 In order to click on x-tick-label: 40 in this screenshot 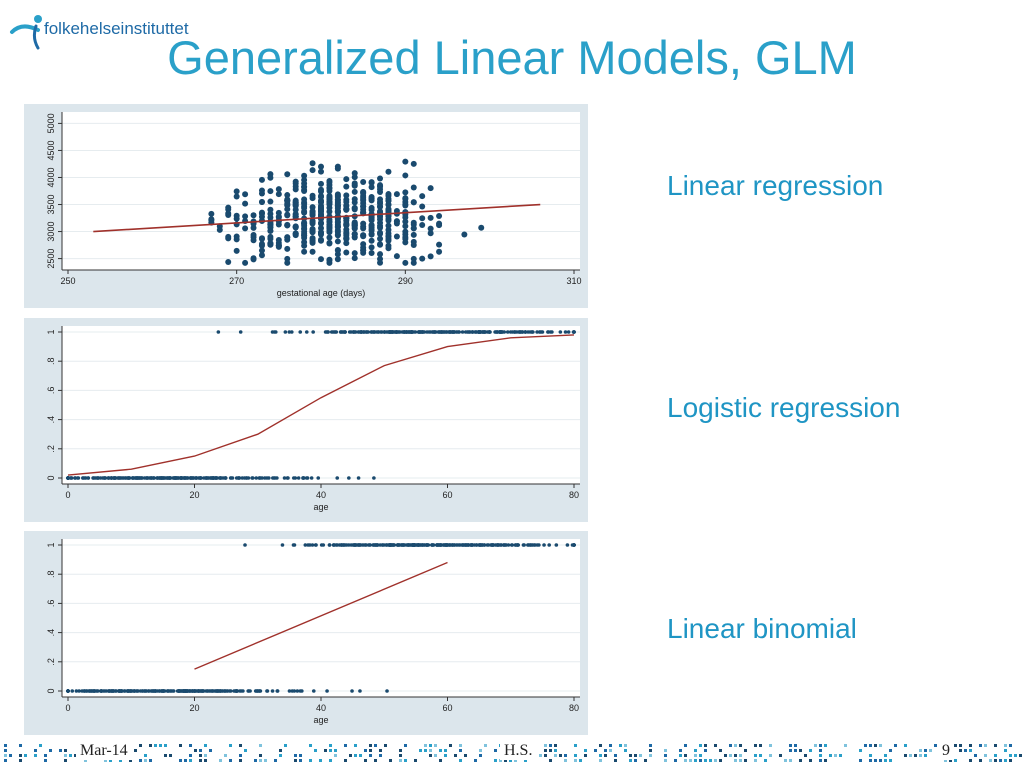, I will do `click(321, 708)`.